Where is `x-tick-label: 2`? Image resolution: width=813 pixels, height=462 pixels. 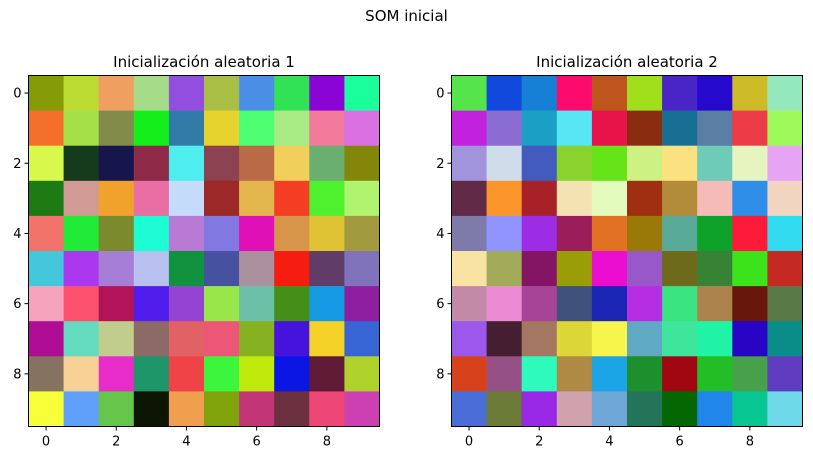 x-tick-label: 2 is located at coordinates (116, 442).